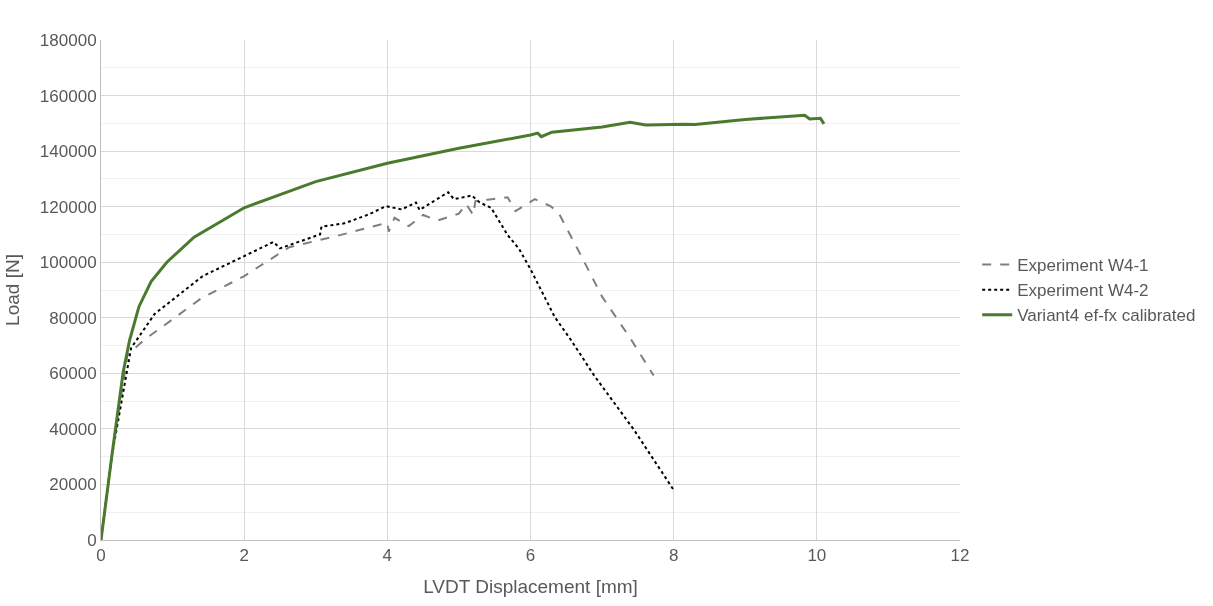 Image resolution: width=1213 pixels, height=606 pixels. I want to click on x-tick-label: 10, so click(817, 556).